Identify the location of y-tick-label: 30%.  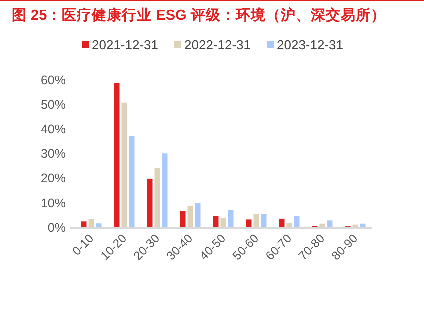
(53, 154).